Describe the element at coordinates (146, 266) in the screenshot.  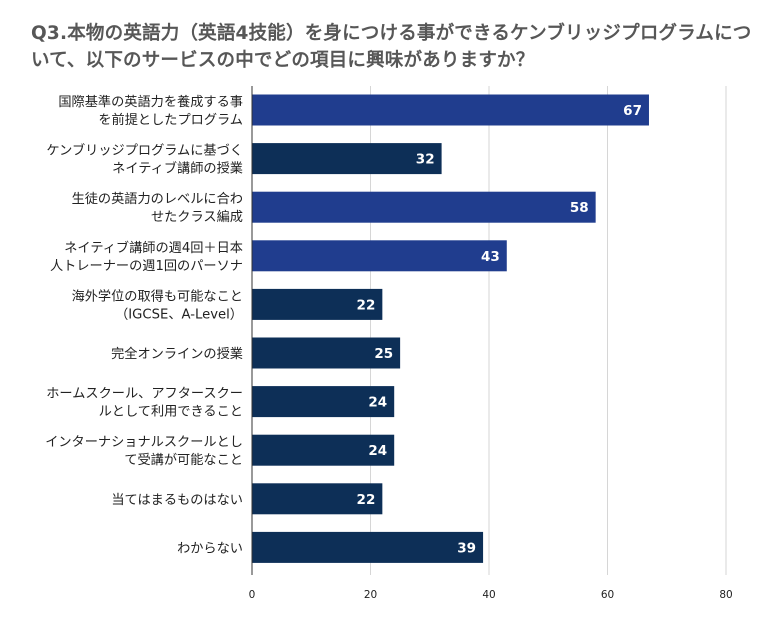
I see `category-label-line-3-1: 人トレーナーの週1回のパーソナ` at that location.